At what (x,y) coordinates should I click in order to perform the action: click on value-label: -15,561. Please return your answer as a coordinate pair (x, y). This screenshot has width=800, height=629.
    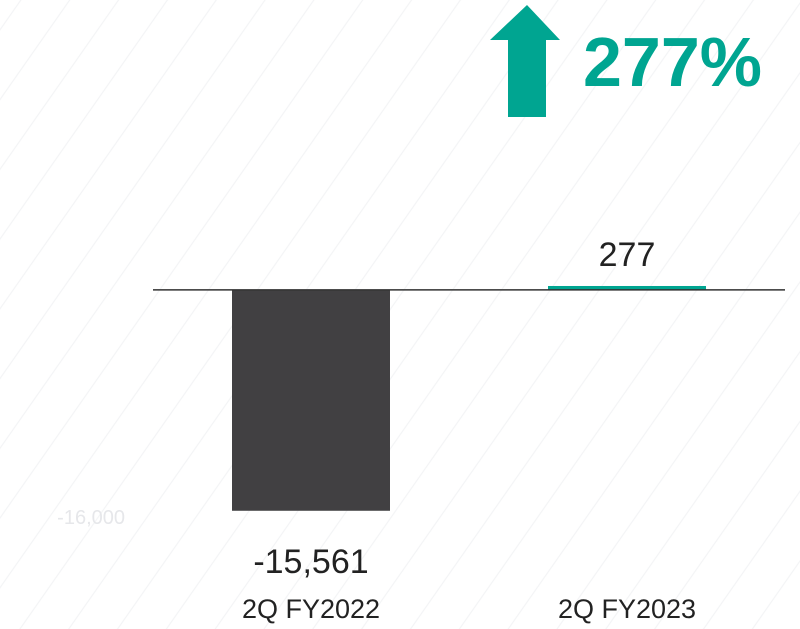
    Looking at the image, I should click on (310, 562).